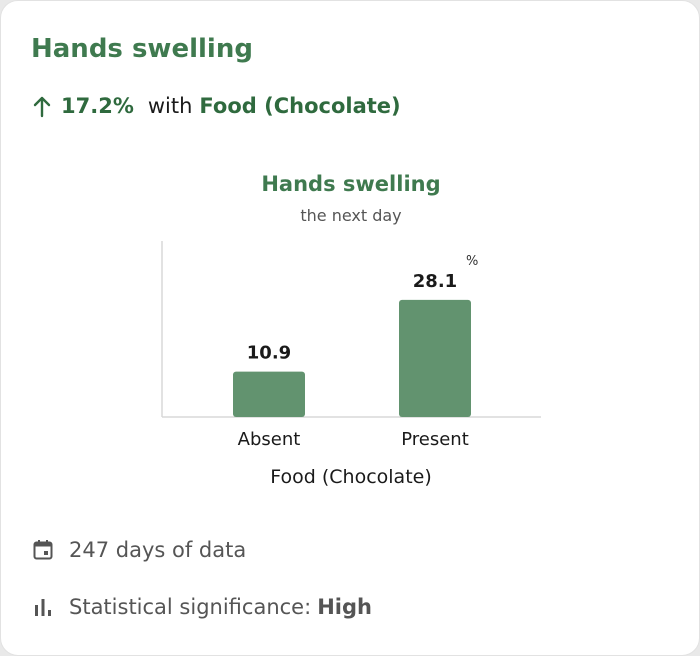 This screenshot has height=656, width=700. Describe the element at coordinates (435, 281) in the screenshot. I see `value-label-present: 28.1` at that location.